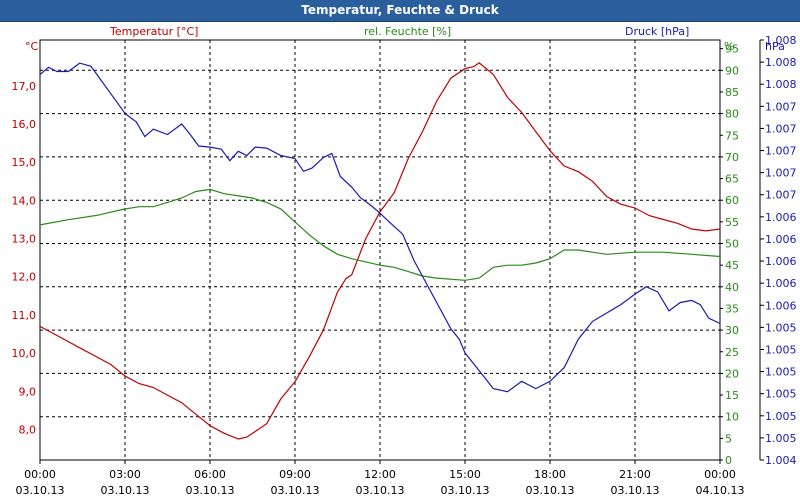 The width and height of the screenshot is (800, 500). What do you see at coordinates (732, 135) in the screenshot?
I see `humidity-tick-label: 75` at bounding box center [732, 135].